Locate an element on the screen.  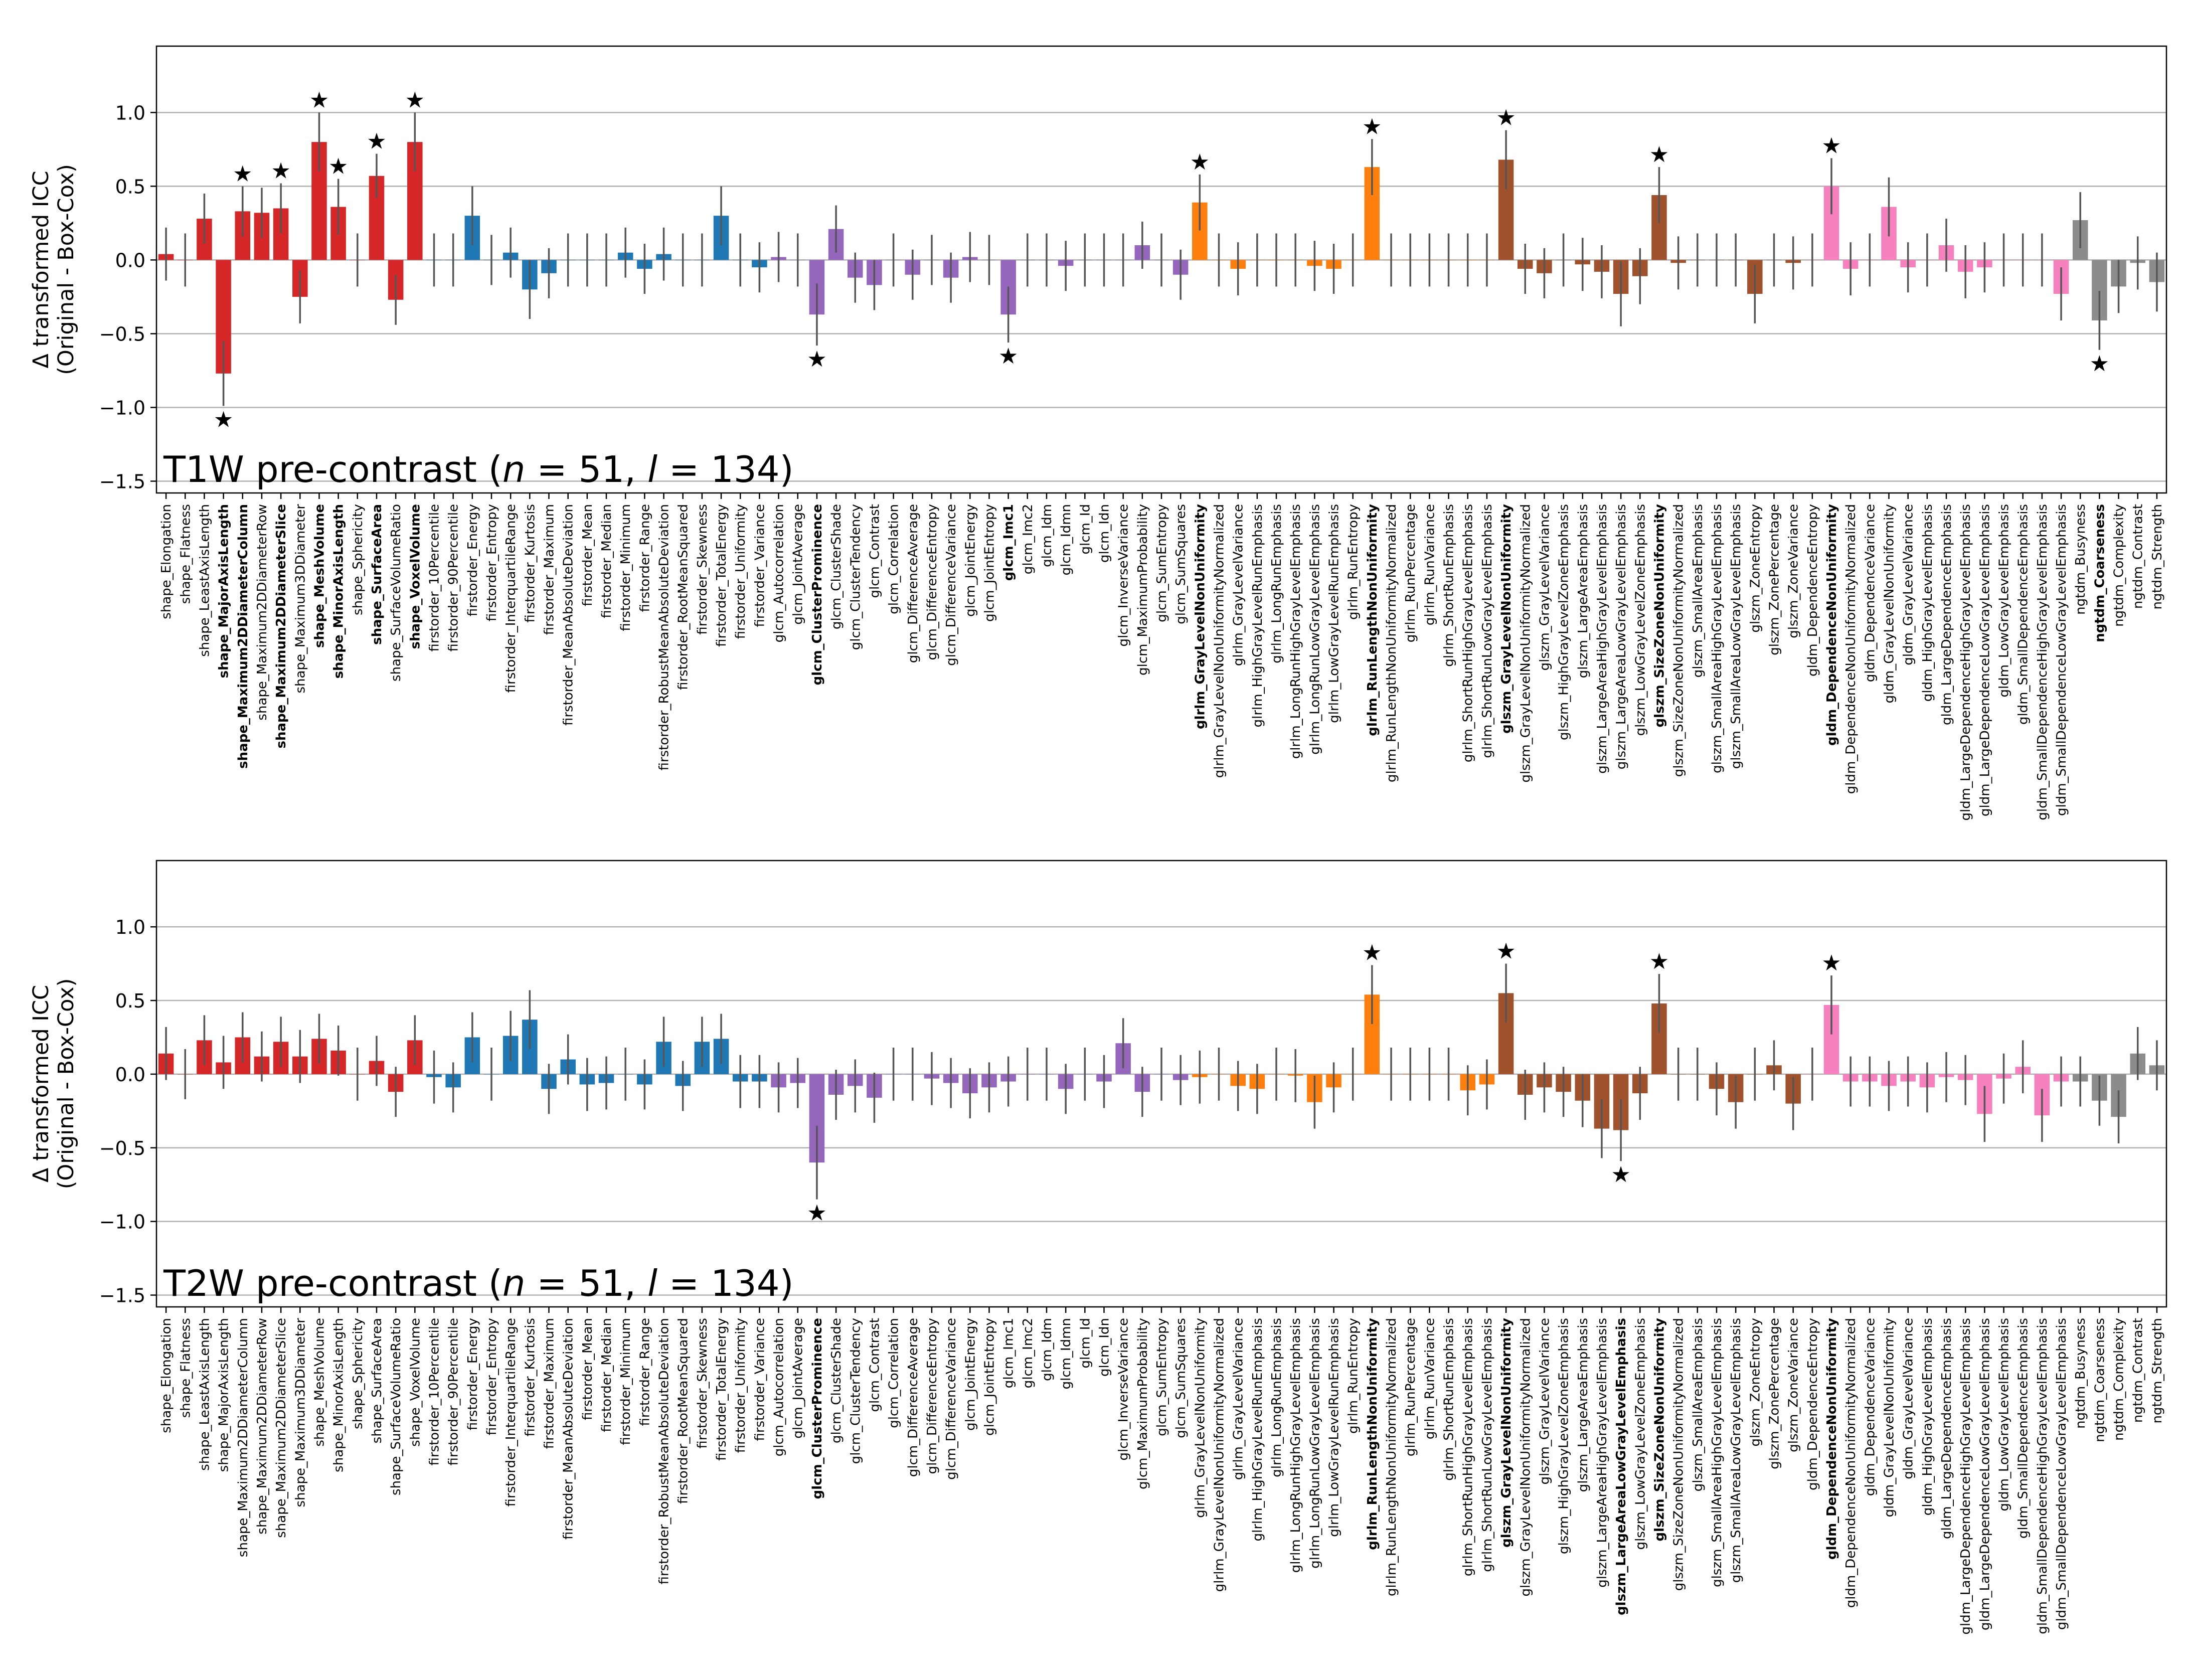
y-tick-label: −1.5 is located at coordinates (122, 1296).